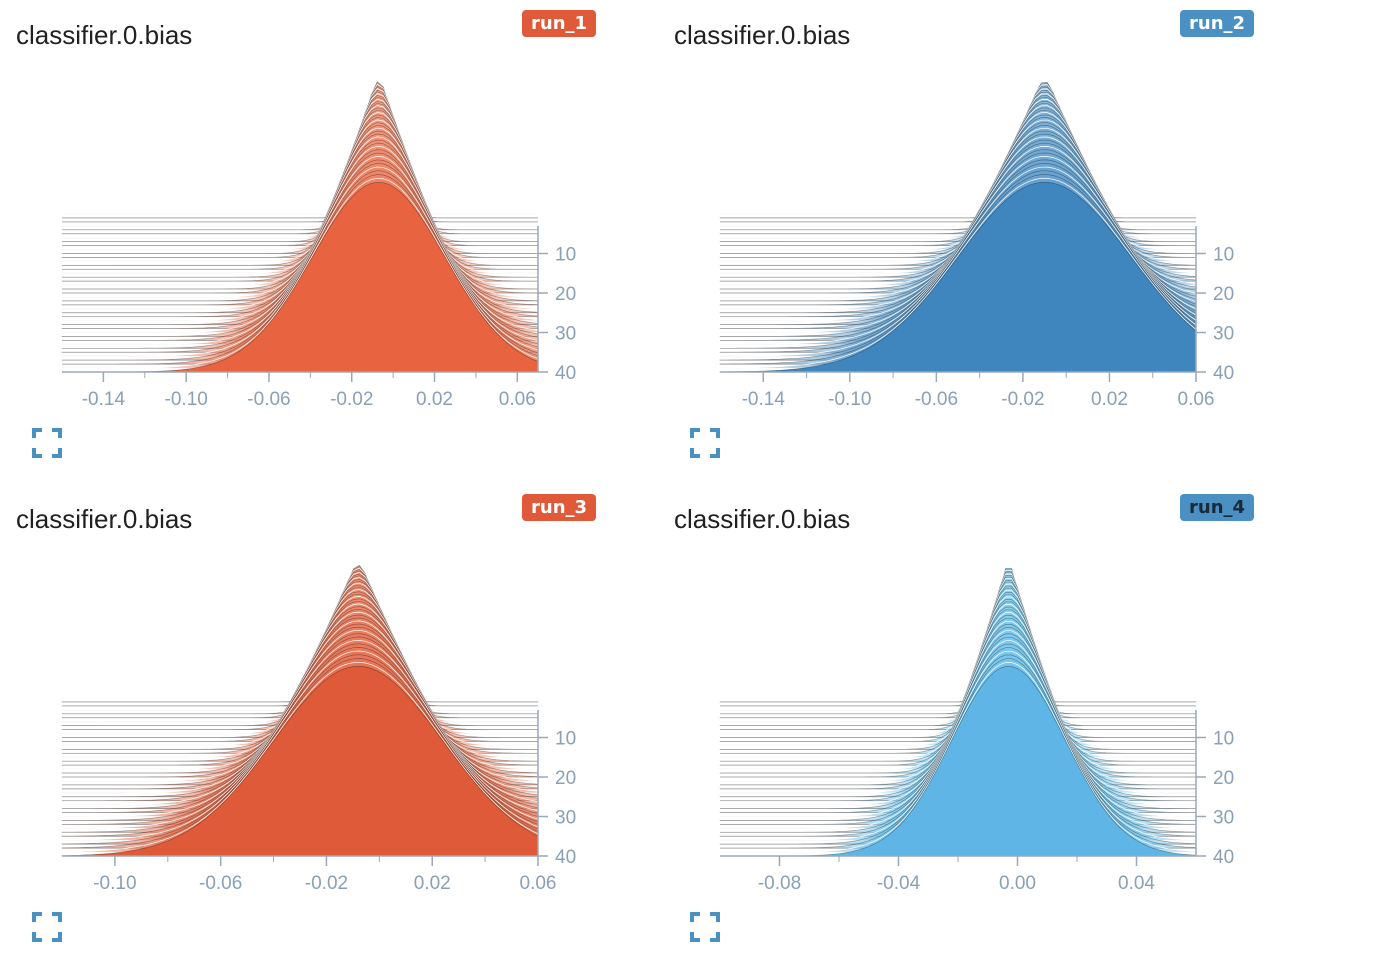 The image size is (1400, 957). Describe the element at coordinates (958, 874) in the screenshot. I see `x-axis: -0.08 -0.04 0.00 0.04` at that location.